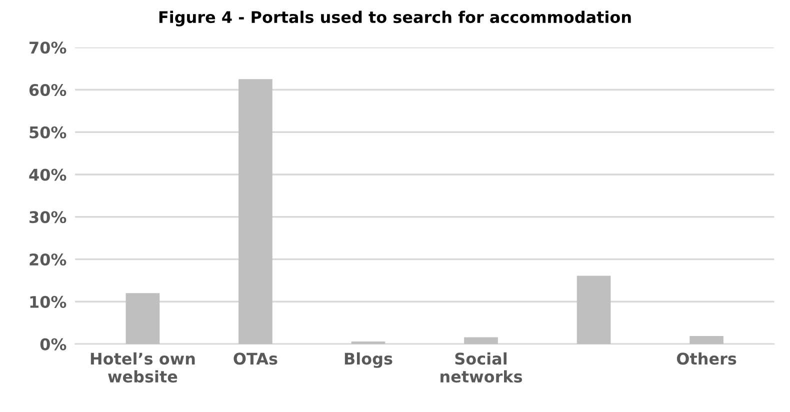 Image resolution: width=790 pixels, height=412 pixels. I want to click on y-tick-label: 60%, so click(47, 90).